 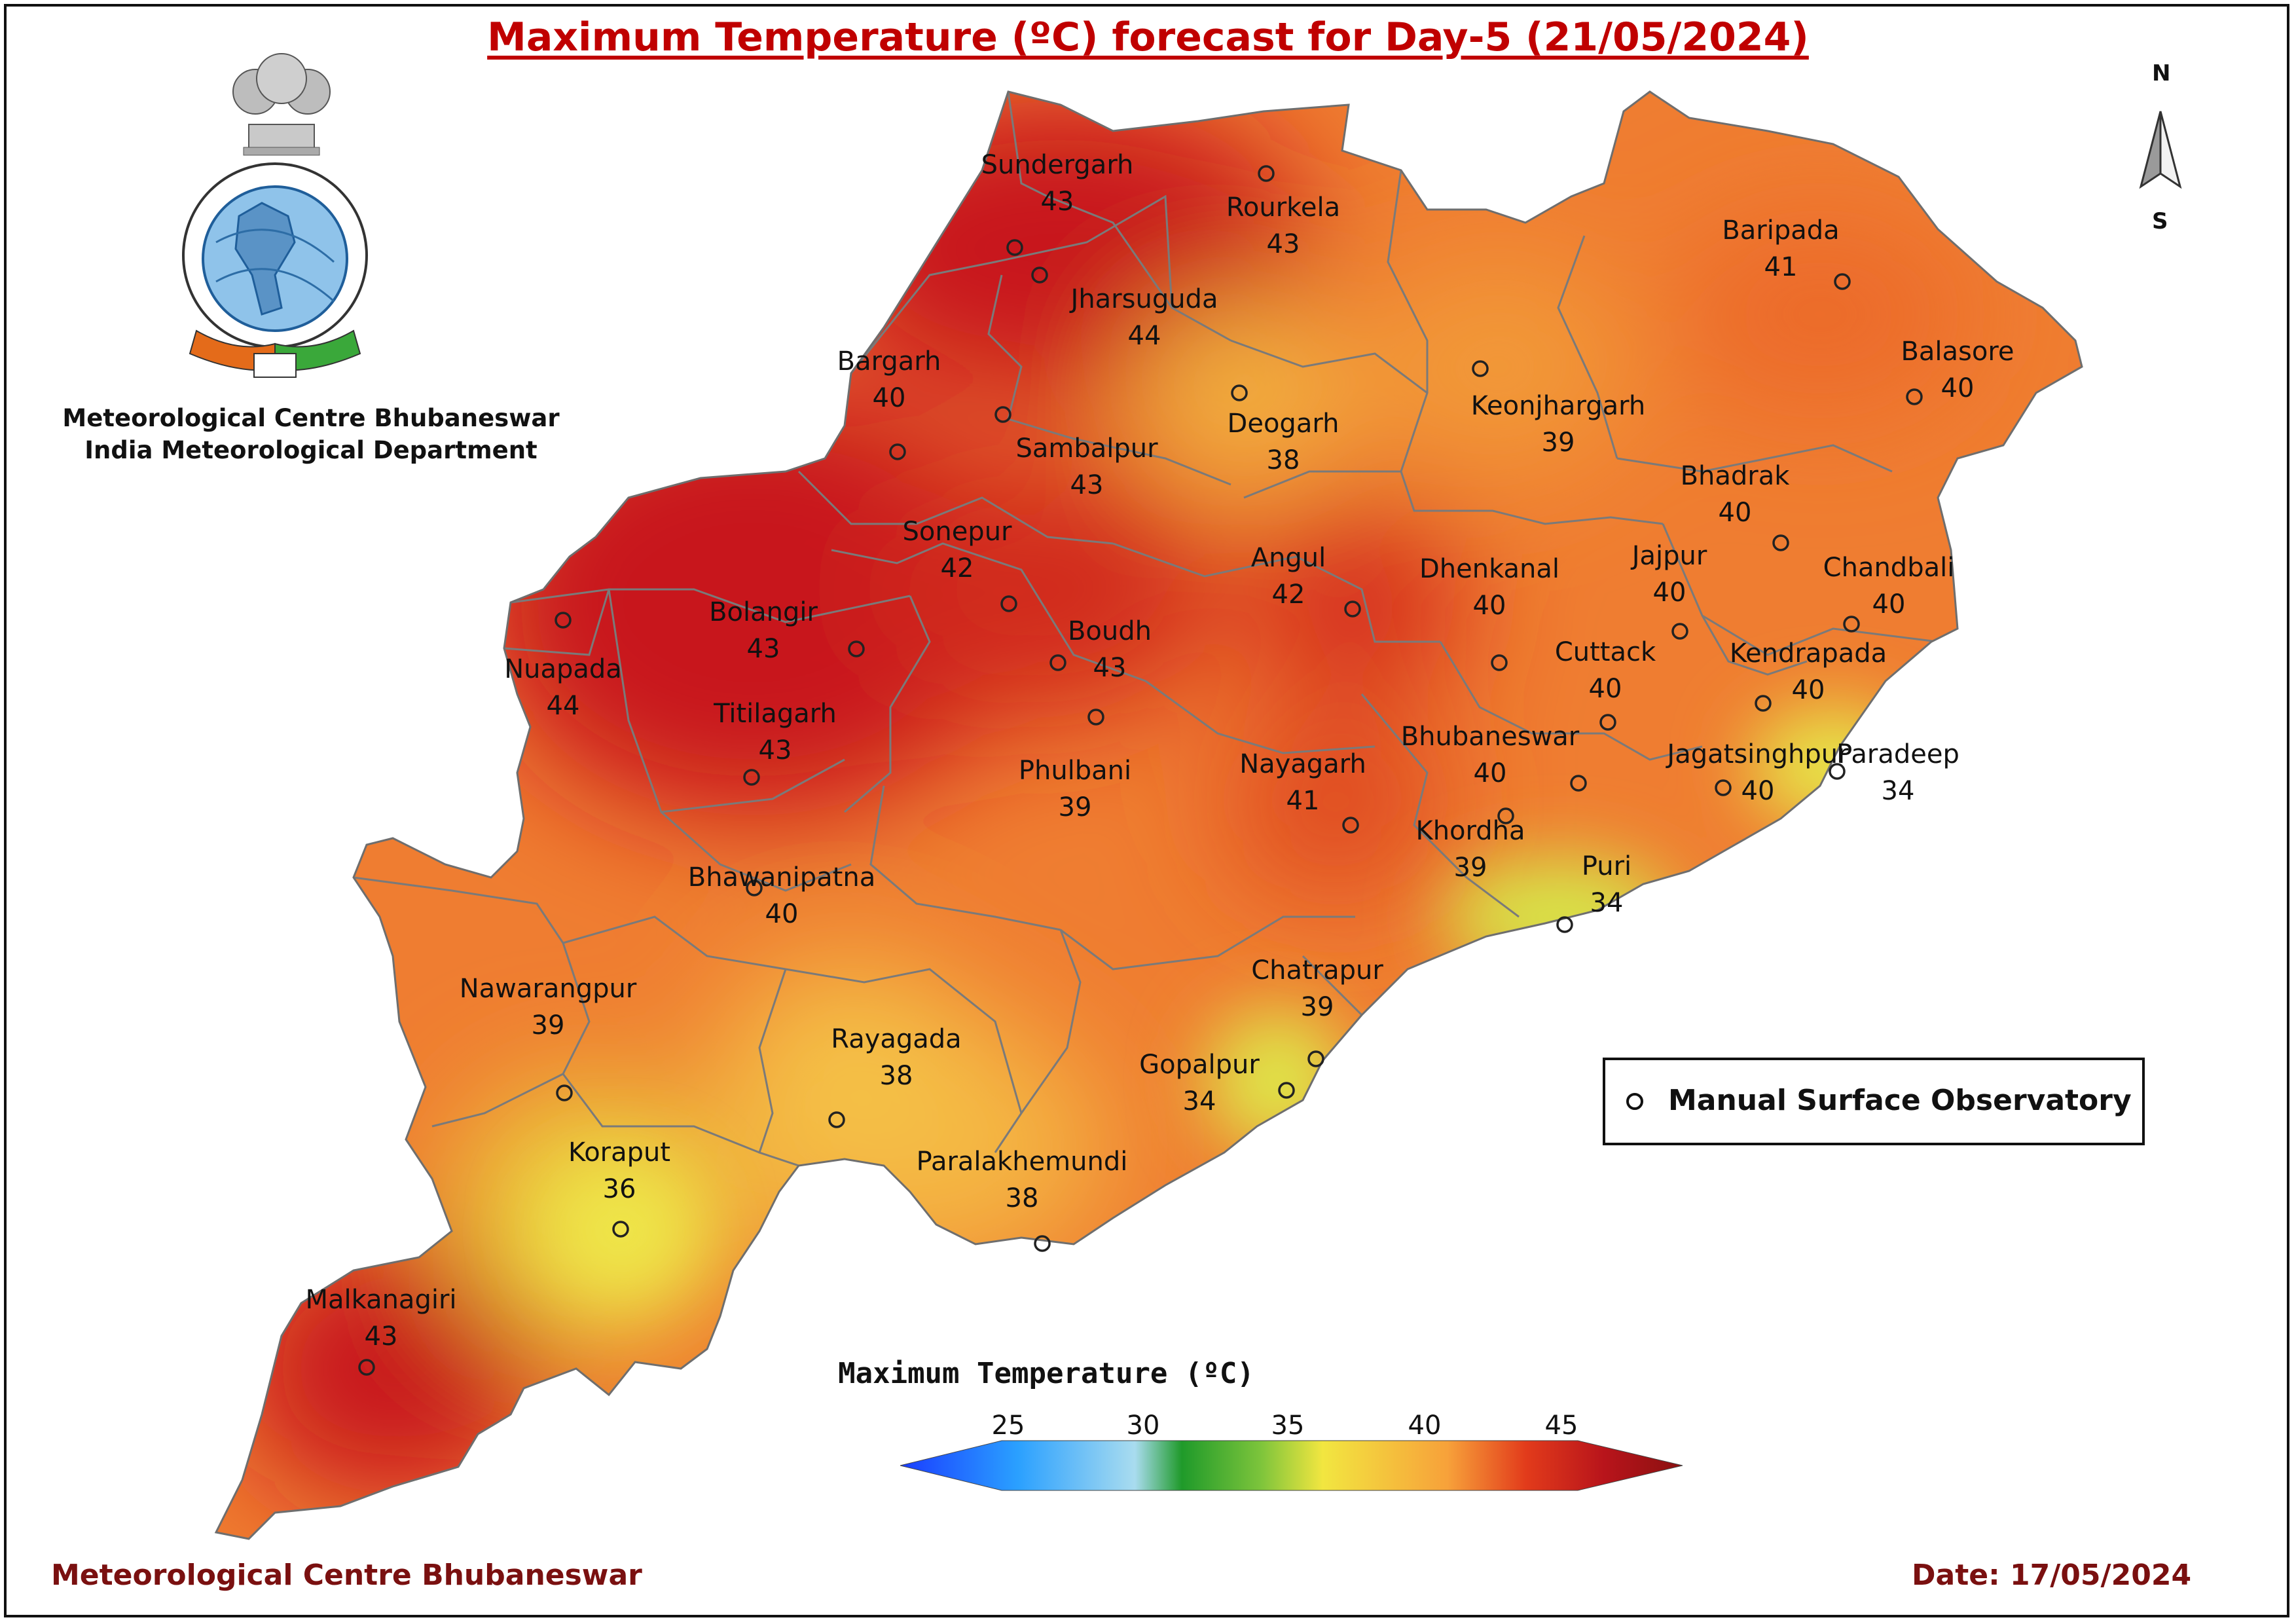 What do you see at coordinates (548, 989) in the screenshot?
I see `station-name: Nawarangpur` at bounding box center [548, 989].